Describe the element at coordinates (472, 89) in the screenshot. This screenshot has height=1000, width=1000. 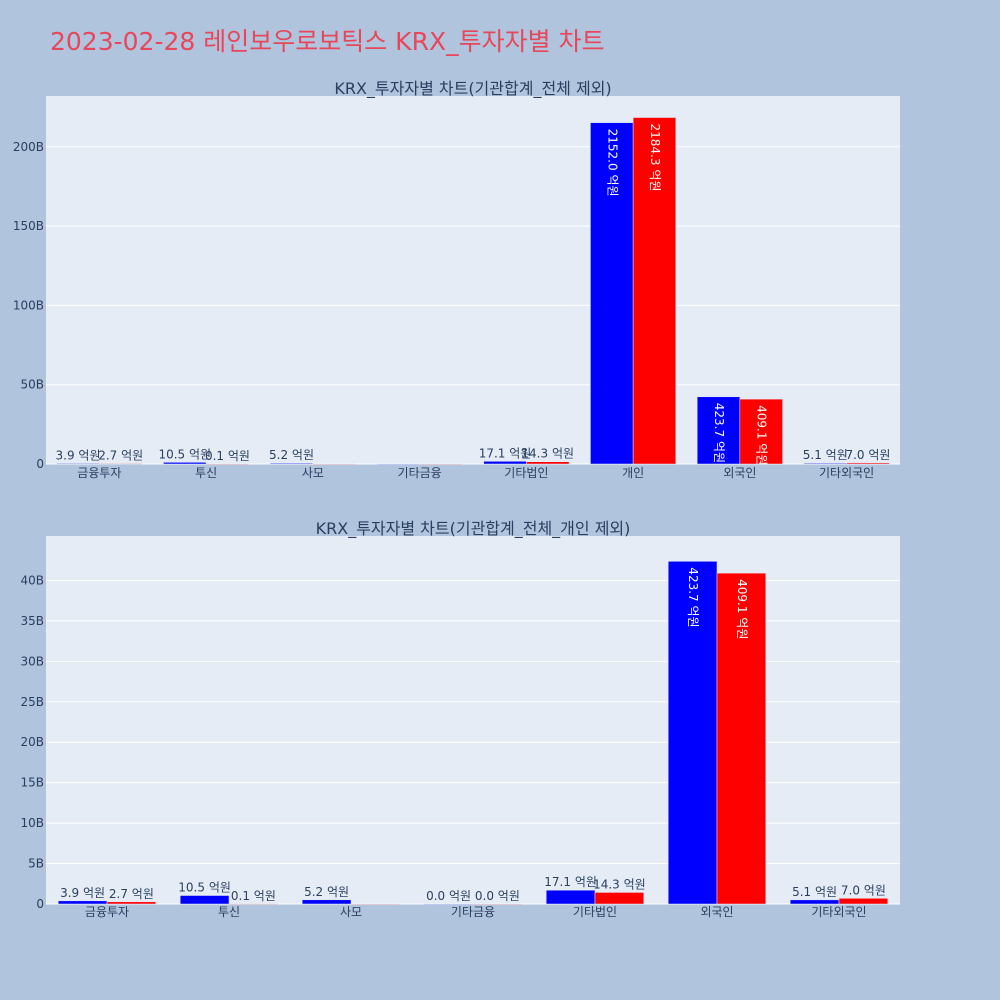
I see `chart-title: KRX_투자자별 차트(기관합계_전체 제외)` at that location.